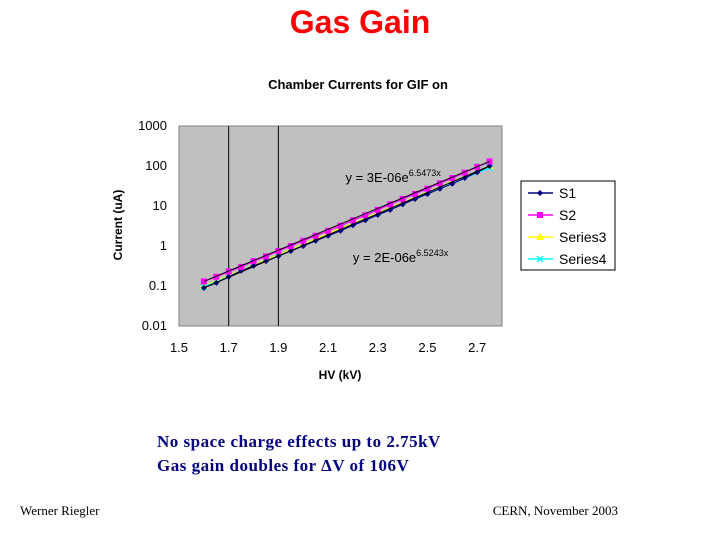  Describe the element at coordinates (158, 285) in the screenshot. I see `y-tick-label: 0.1` at that location.